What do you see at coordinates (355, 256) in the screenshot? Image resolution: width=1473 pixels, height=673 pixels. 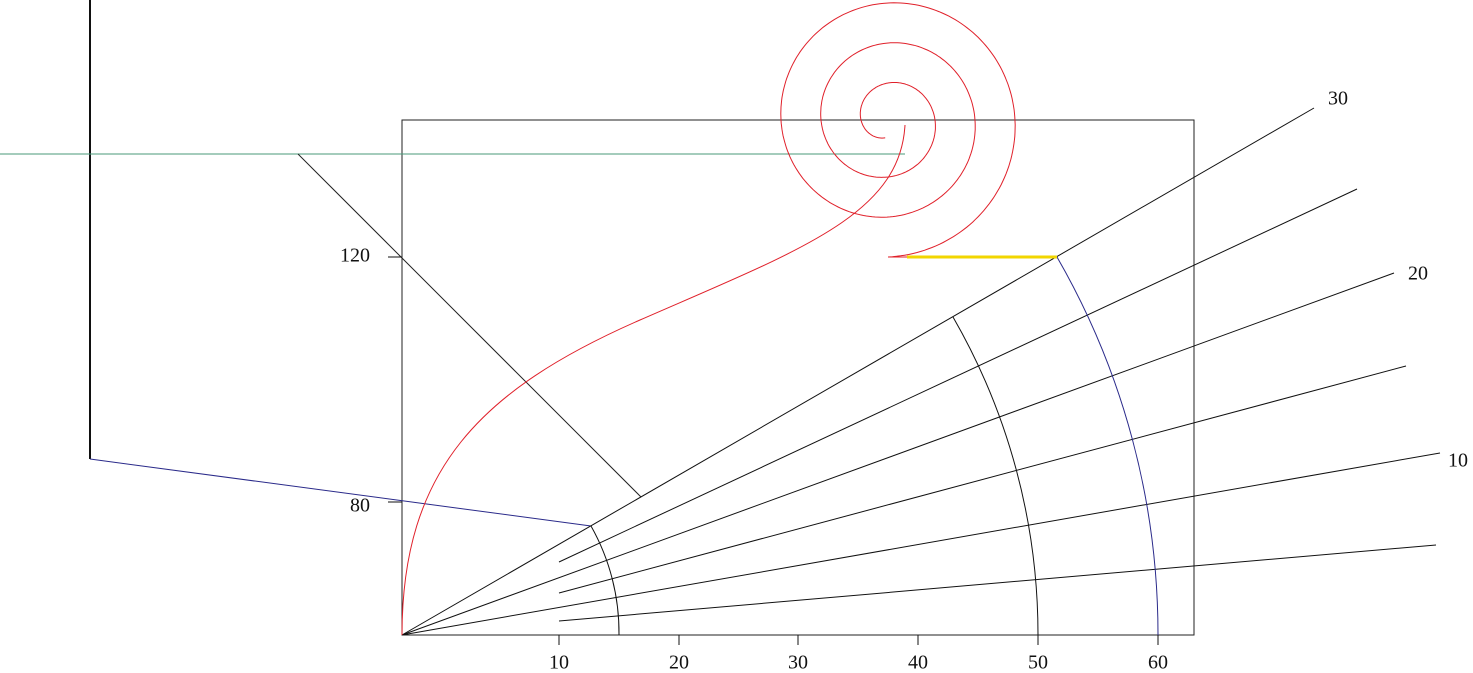 I see `y-label: 120` at bounding box center [355, 256].